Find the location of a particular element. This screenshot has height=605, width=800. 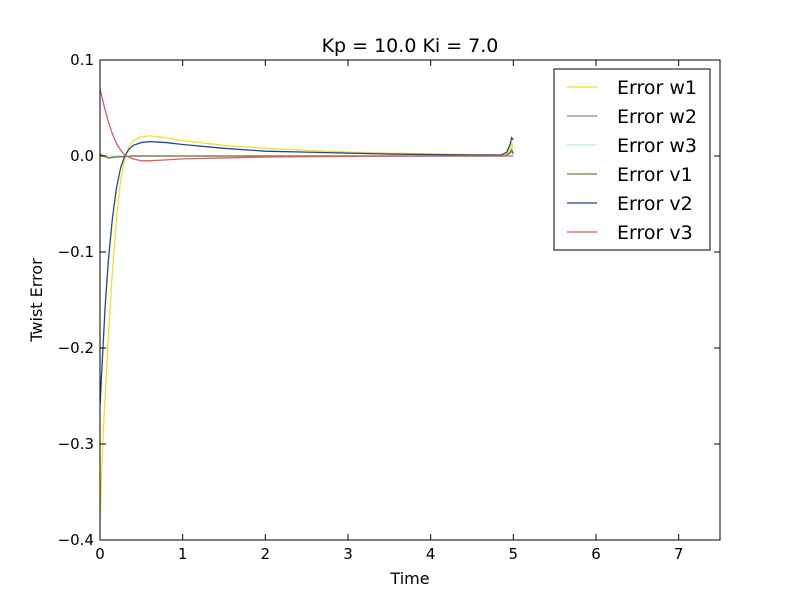

legend-entry: Error w1 is located at coordinates (657, 88).